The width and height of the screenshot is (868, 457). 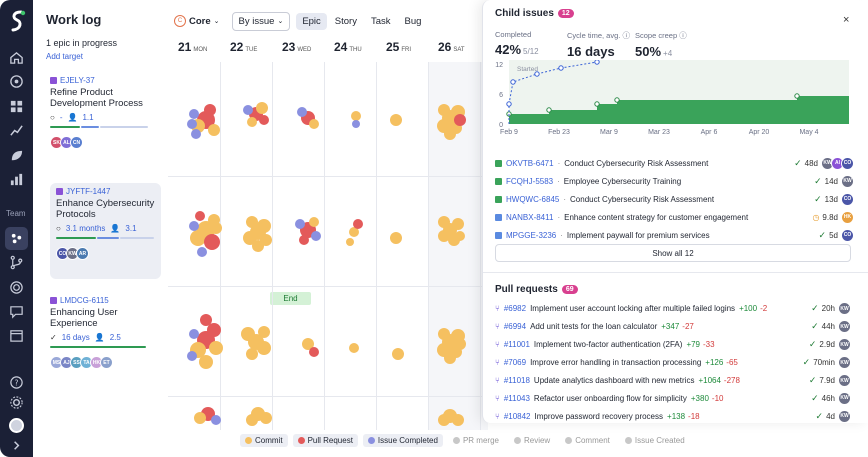 I want to click on app-logo-icon, so click(x=17, y=21).